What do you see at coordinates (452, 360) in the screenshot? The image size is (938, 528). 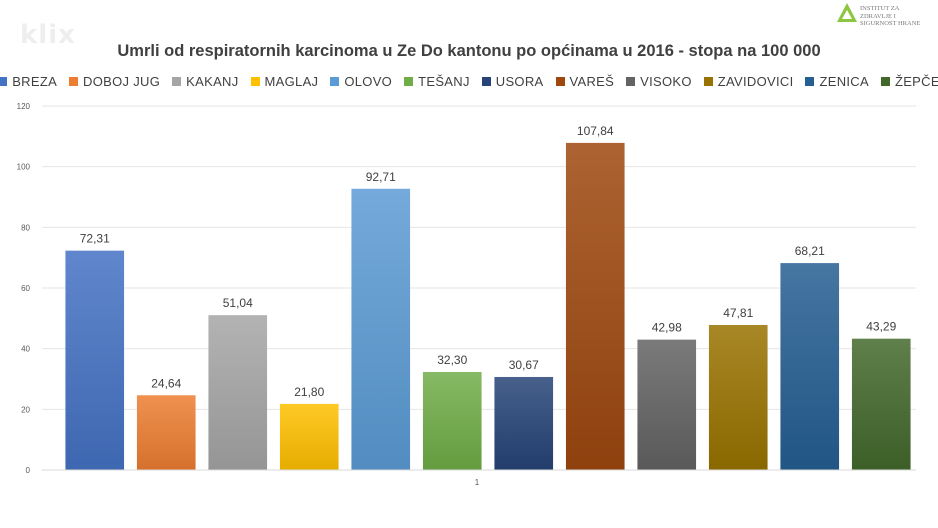 I see `data-label: 32,30` at bounding box center [452, 360].